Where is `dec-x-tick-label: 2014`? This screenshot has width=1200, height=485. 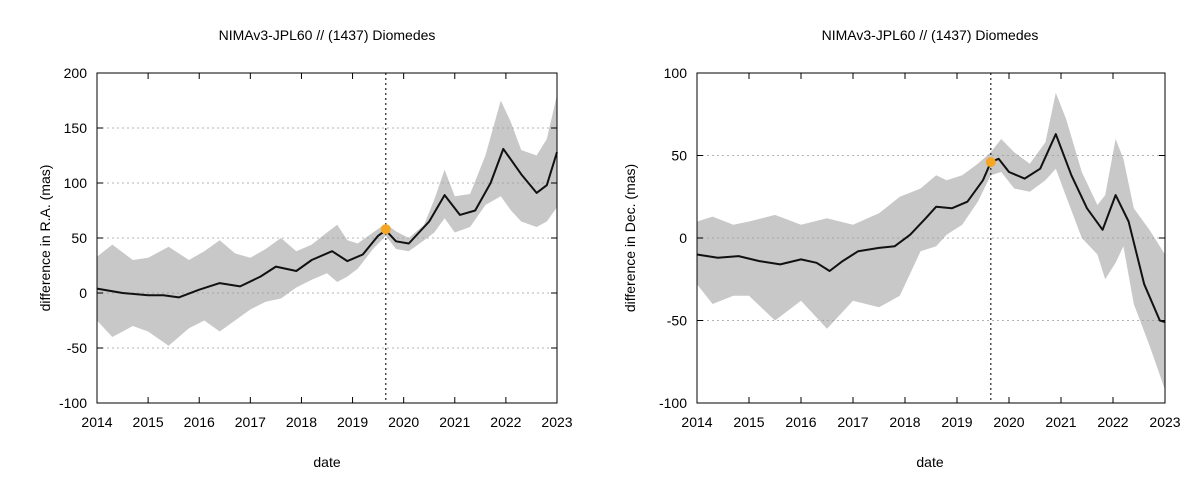 dec-x-tick-label: 2014 is located at coordinates (696, 422).